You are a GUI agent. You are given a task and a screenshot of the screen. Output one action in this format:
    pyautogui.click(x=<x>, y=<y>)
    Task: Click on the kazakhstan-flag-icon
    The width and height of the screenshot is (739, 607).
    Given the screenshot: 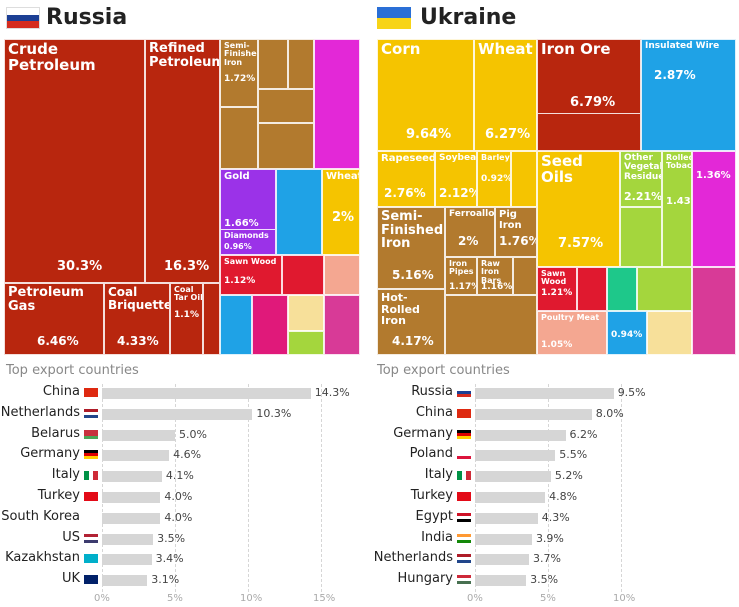 What is the action you would take?
    pyautogui.click(x=91, y=559)
    